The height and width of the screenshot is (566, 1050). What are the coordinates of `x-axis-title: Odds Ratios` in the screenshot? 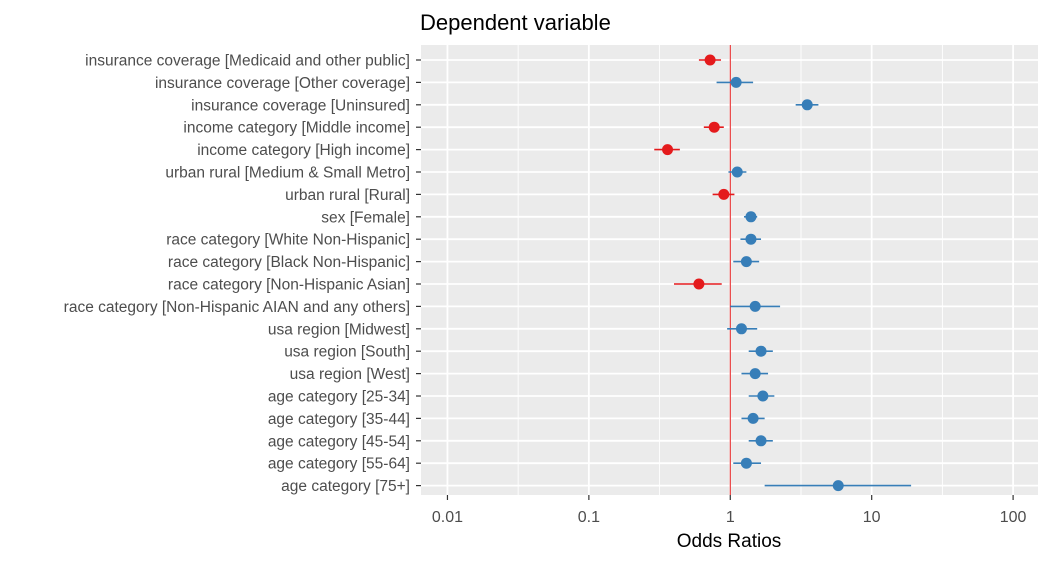 It's located at (729, 541).